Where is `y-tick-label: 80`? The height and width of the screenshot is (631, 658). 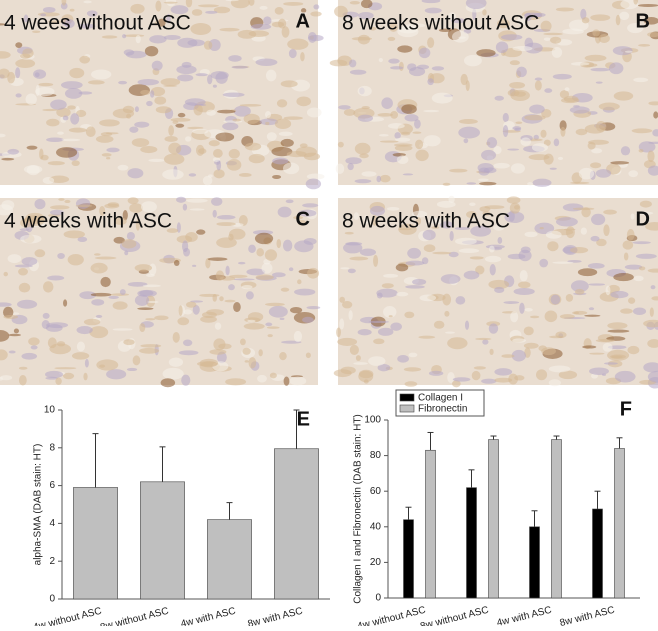
y-tick-label: 80 is located at coordinates (376, 455).